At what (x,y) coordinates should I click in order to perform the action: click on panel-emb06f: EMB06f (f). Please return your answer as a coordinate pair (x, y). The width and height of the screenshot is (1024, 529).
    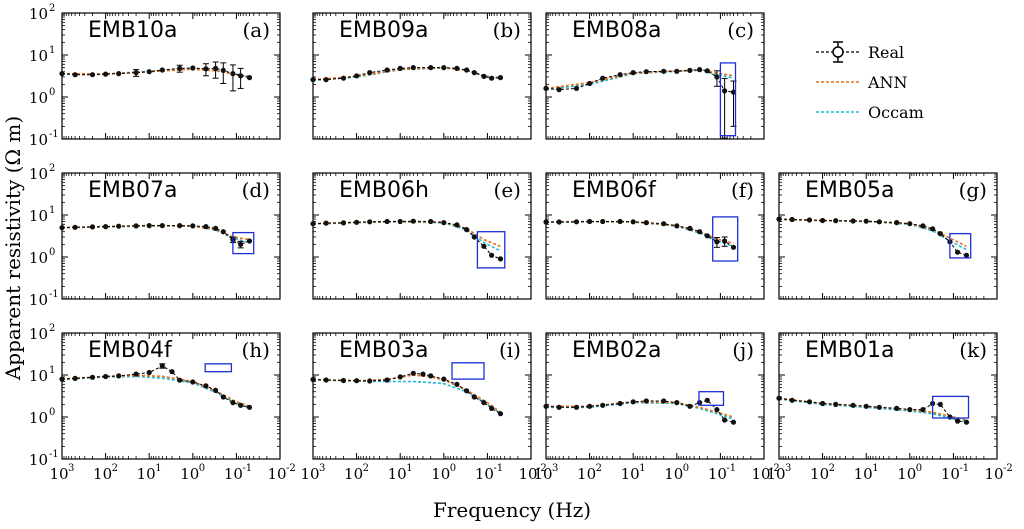
    Looking at the image, I should click on (654, 236).